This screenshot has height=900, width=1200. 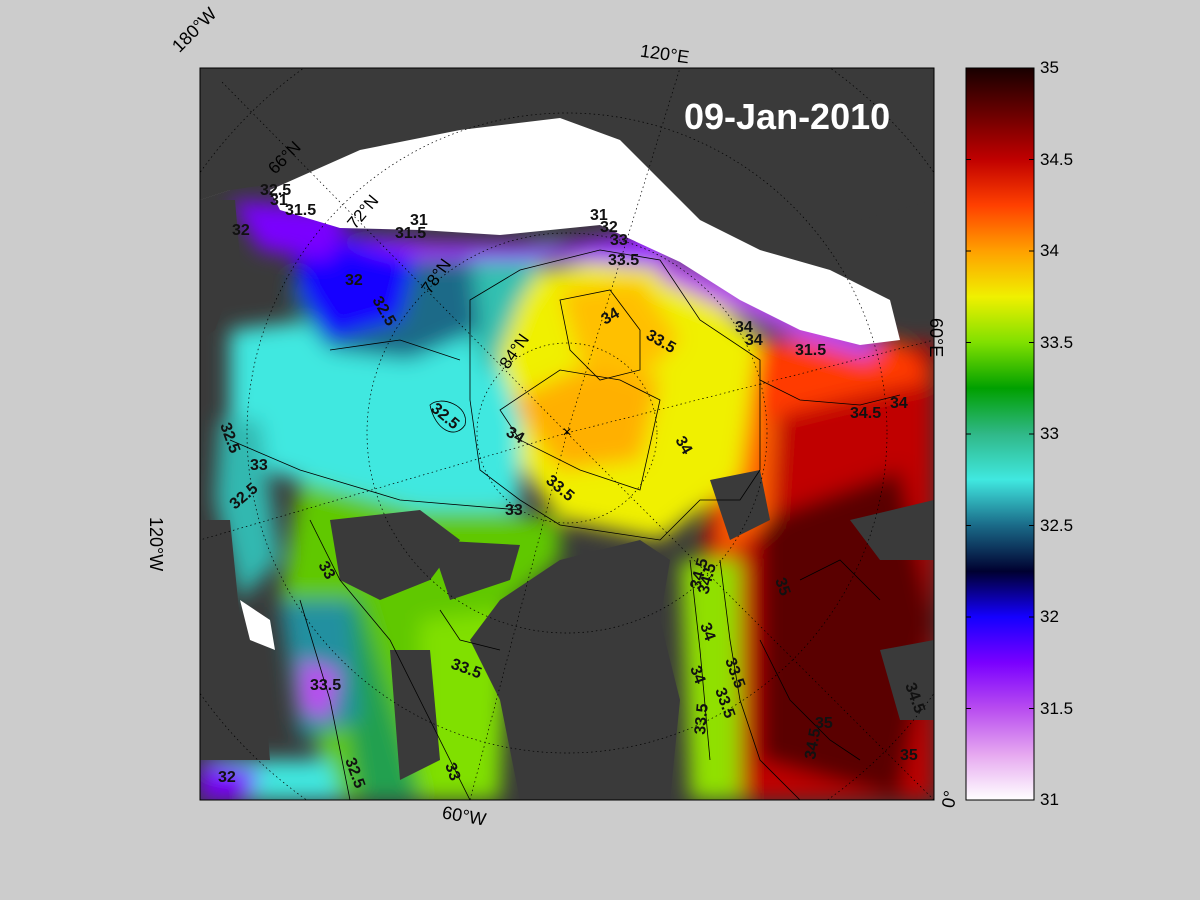 I want to click on colorbar-tick-label: 33.5, so click(x=1057, y=342).